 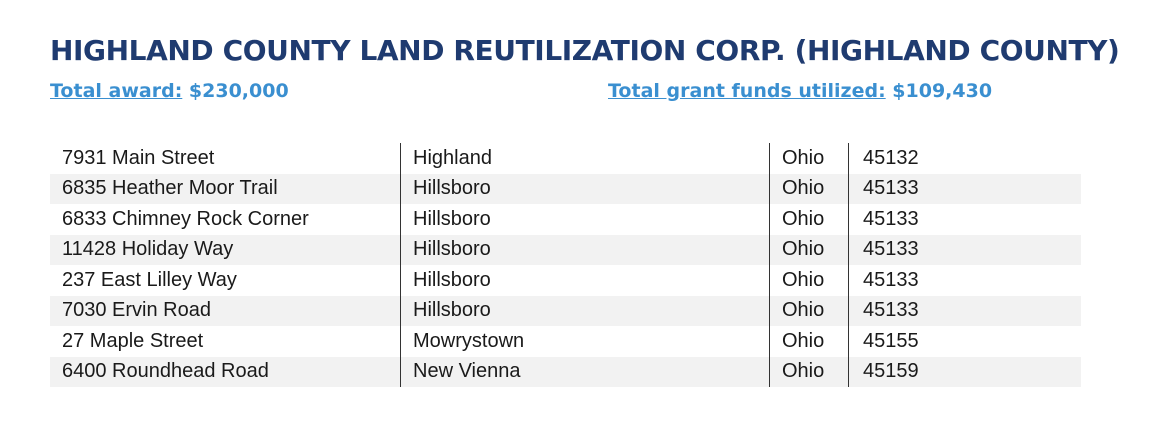 I want to click on table-row: 237 East Lilley Way Hillsboro Ohio 45133, so click(x=565, y=280).